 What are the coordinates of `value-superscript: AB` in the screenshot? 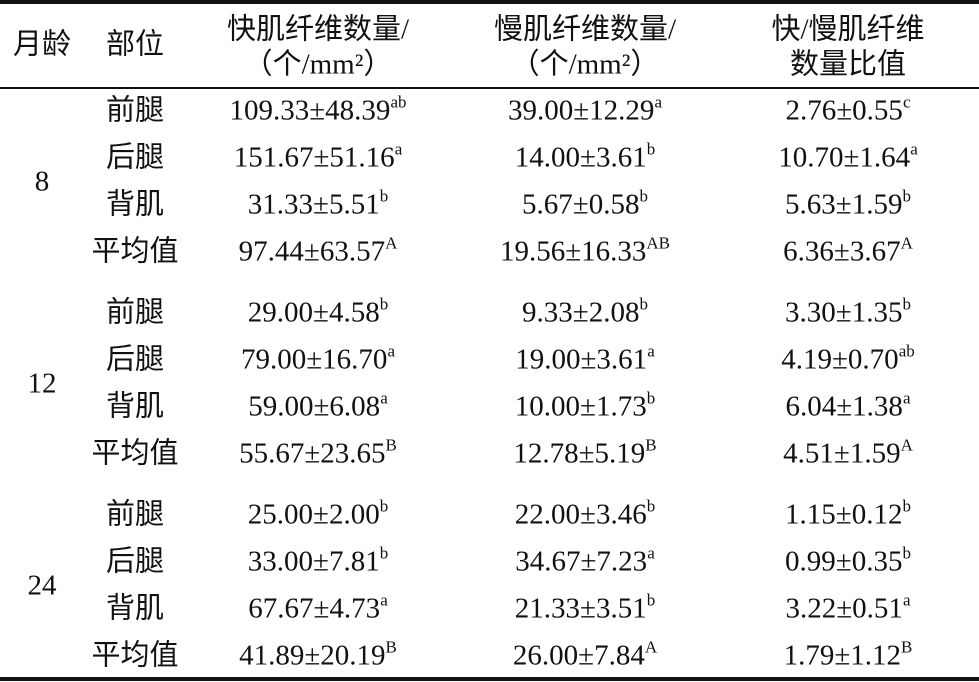 It's located at (658, 243).